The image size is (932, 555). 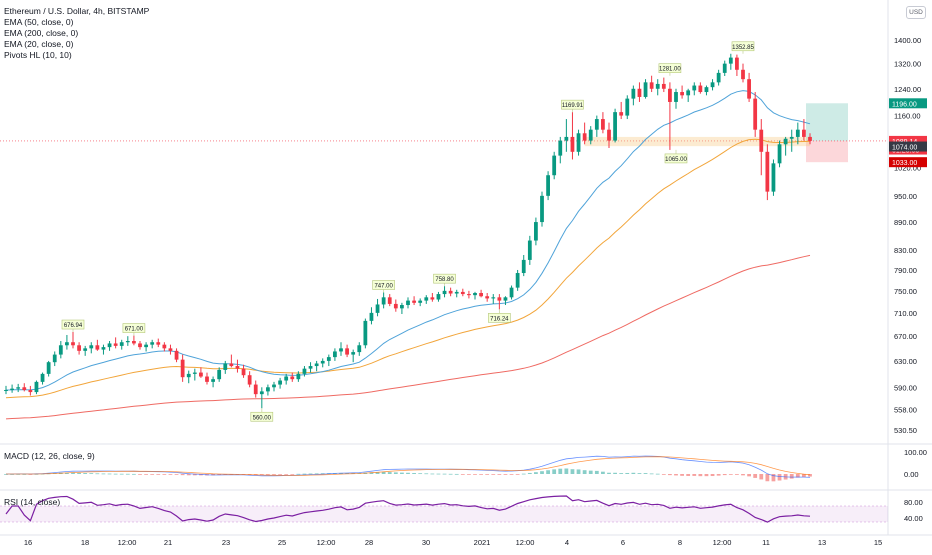 I want to click on macd-axis-tick: 100.00, so click(x=915, y=452).